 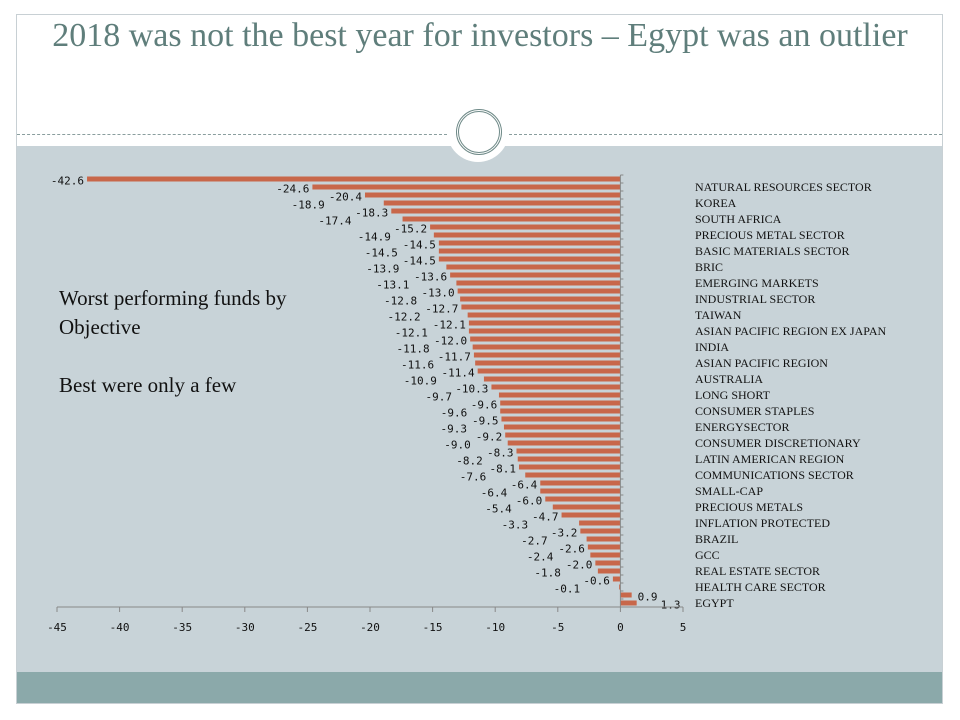 I want to click on data-label: -13.6, so click(x=430, y=277).